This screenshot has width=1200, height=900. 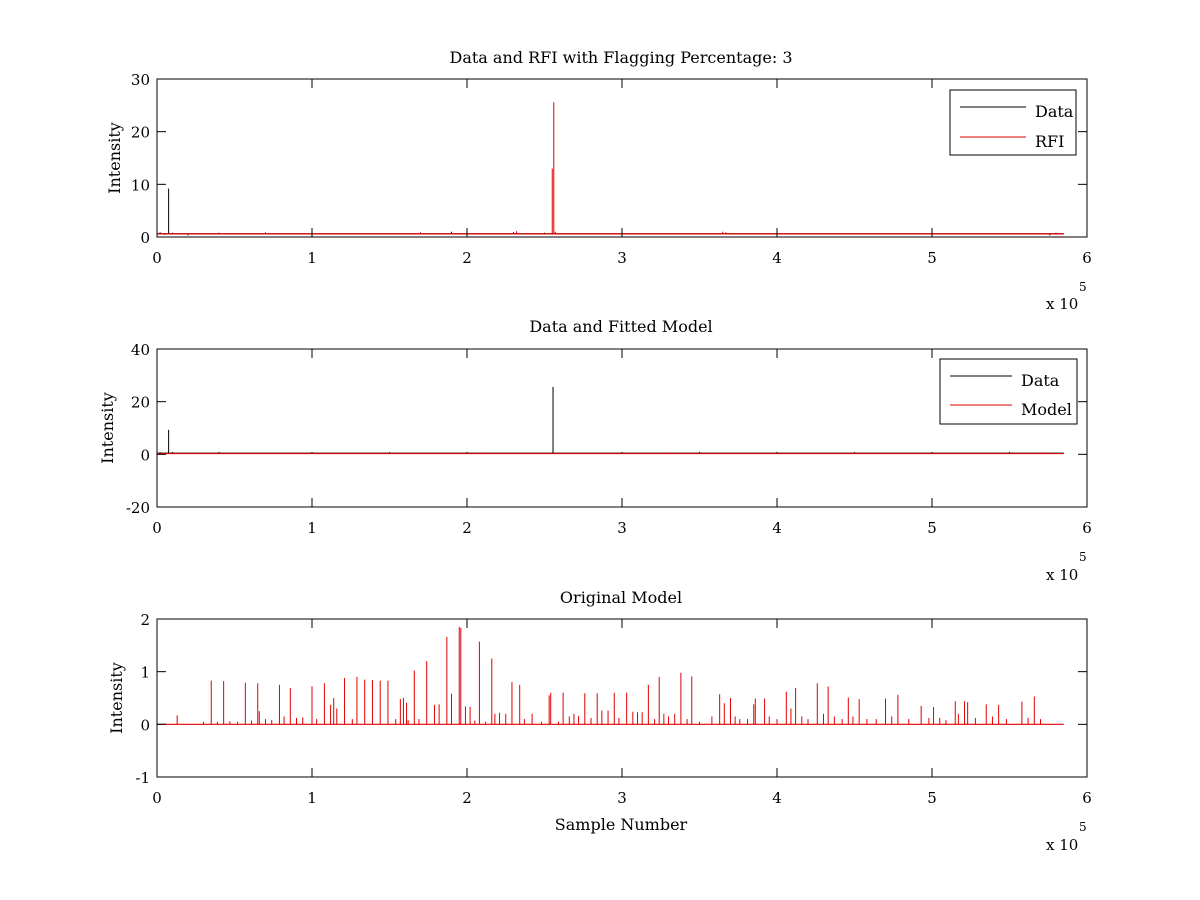 What do you see at coordinates (622, 798) in the screenshot?
I see `panel-3-xtick-label: 3` at bounding box center [622, 798].